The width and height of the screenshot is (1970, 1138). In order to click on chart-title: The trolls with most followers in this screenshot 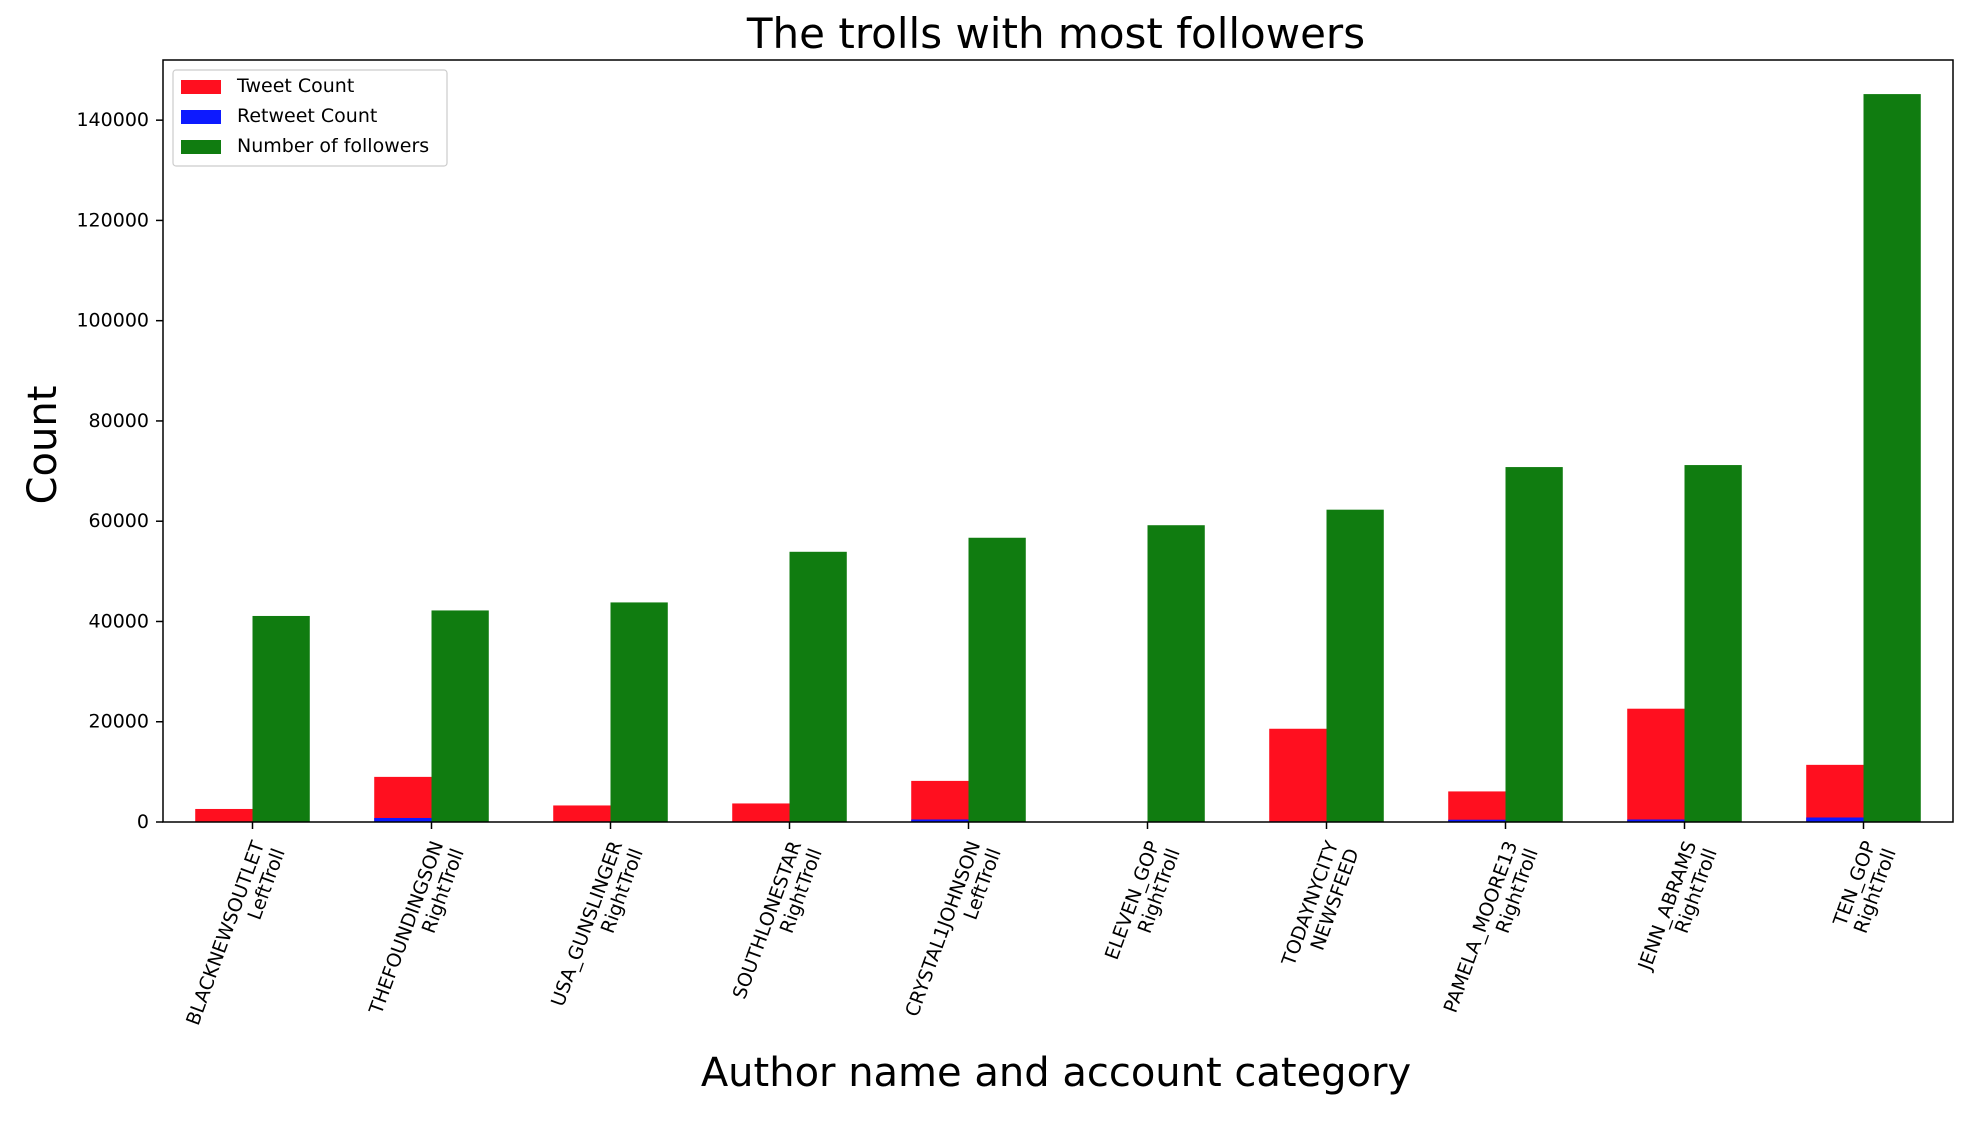, I will do `click(1055, 33)`.